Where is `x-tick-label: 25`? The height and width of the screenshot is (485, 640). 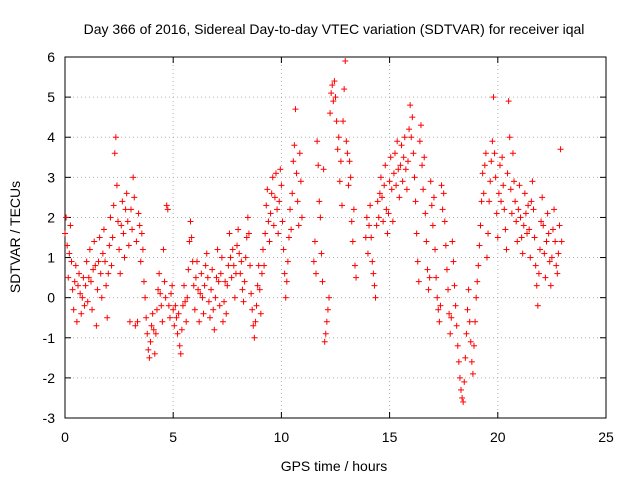 x-tick-label: 25 is located at coordinates (606, 437).